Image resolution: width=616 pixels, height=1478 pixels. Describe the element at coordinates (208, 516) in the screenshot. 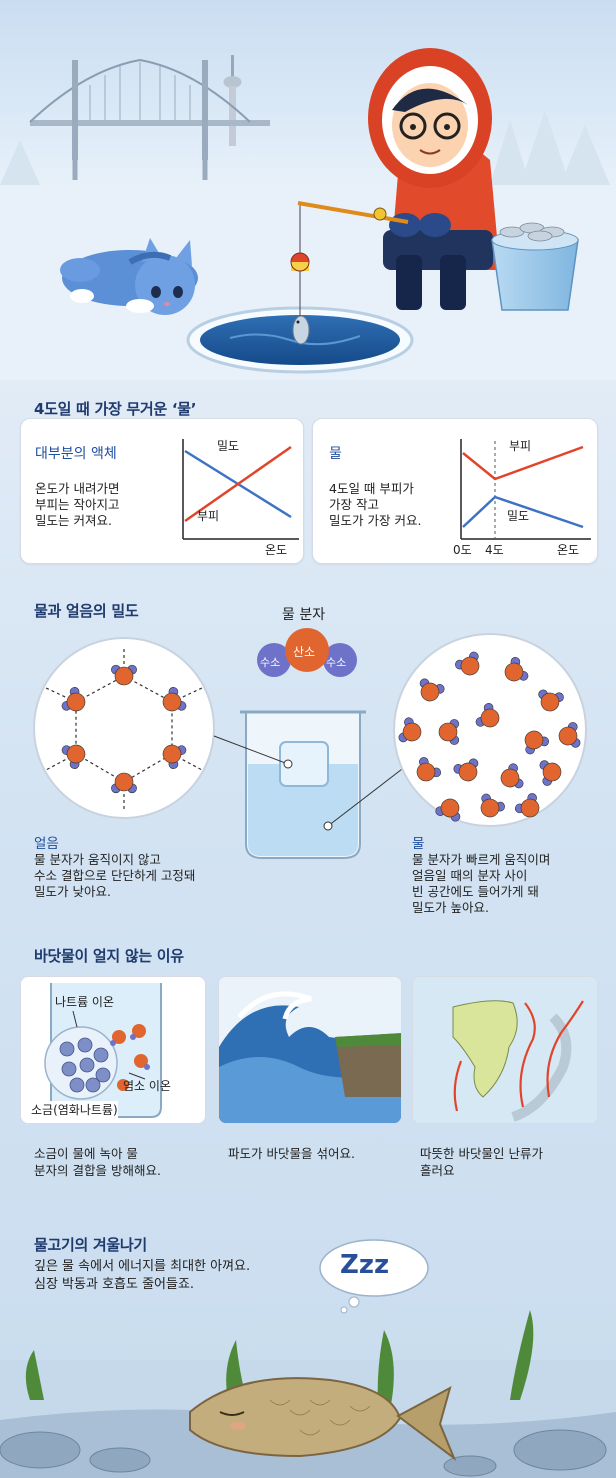

I see `label-volume: 부피` at that location.